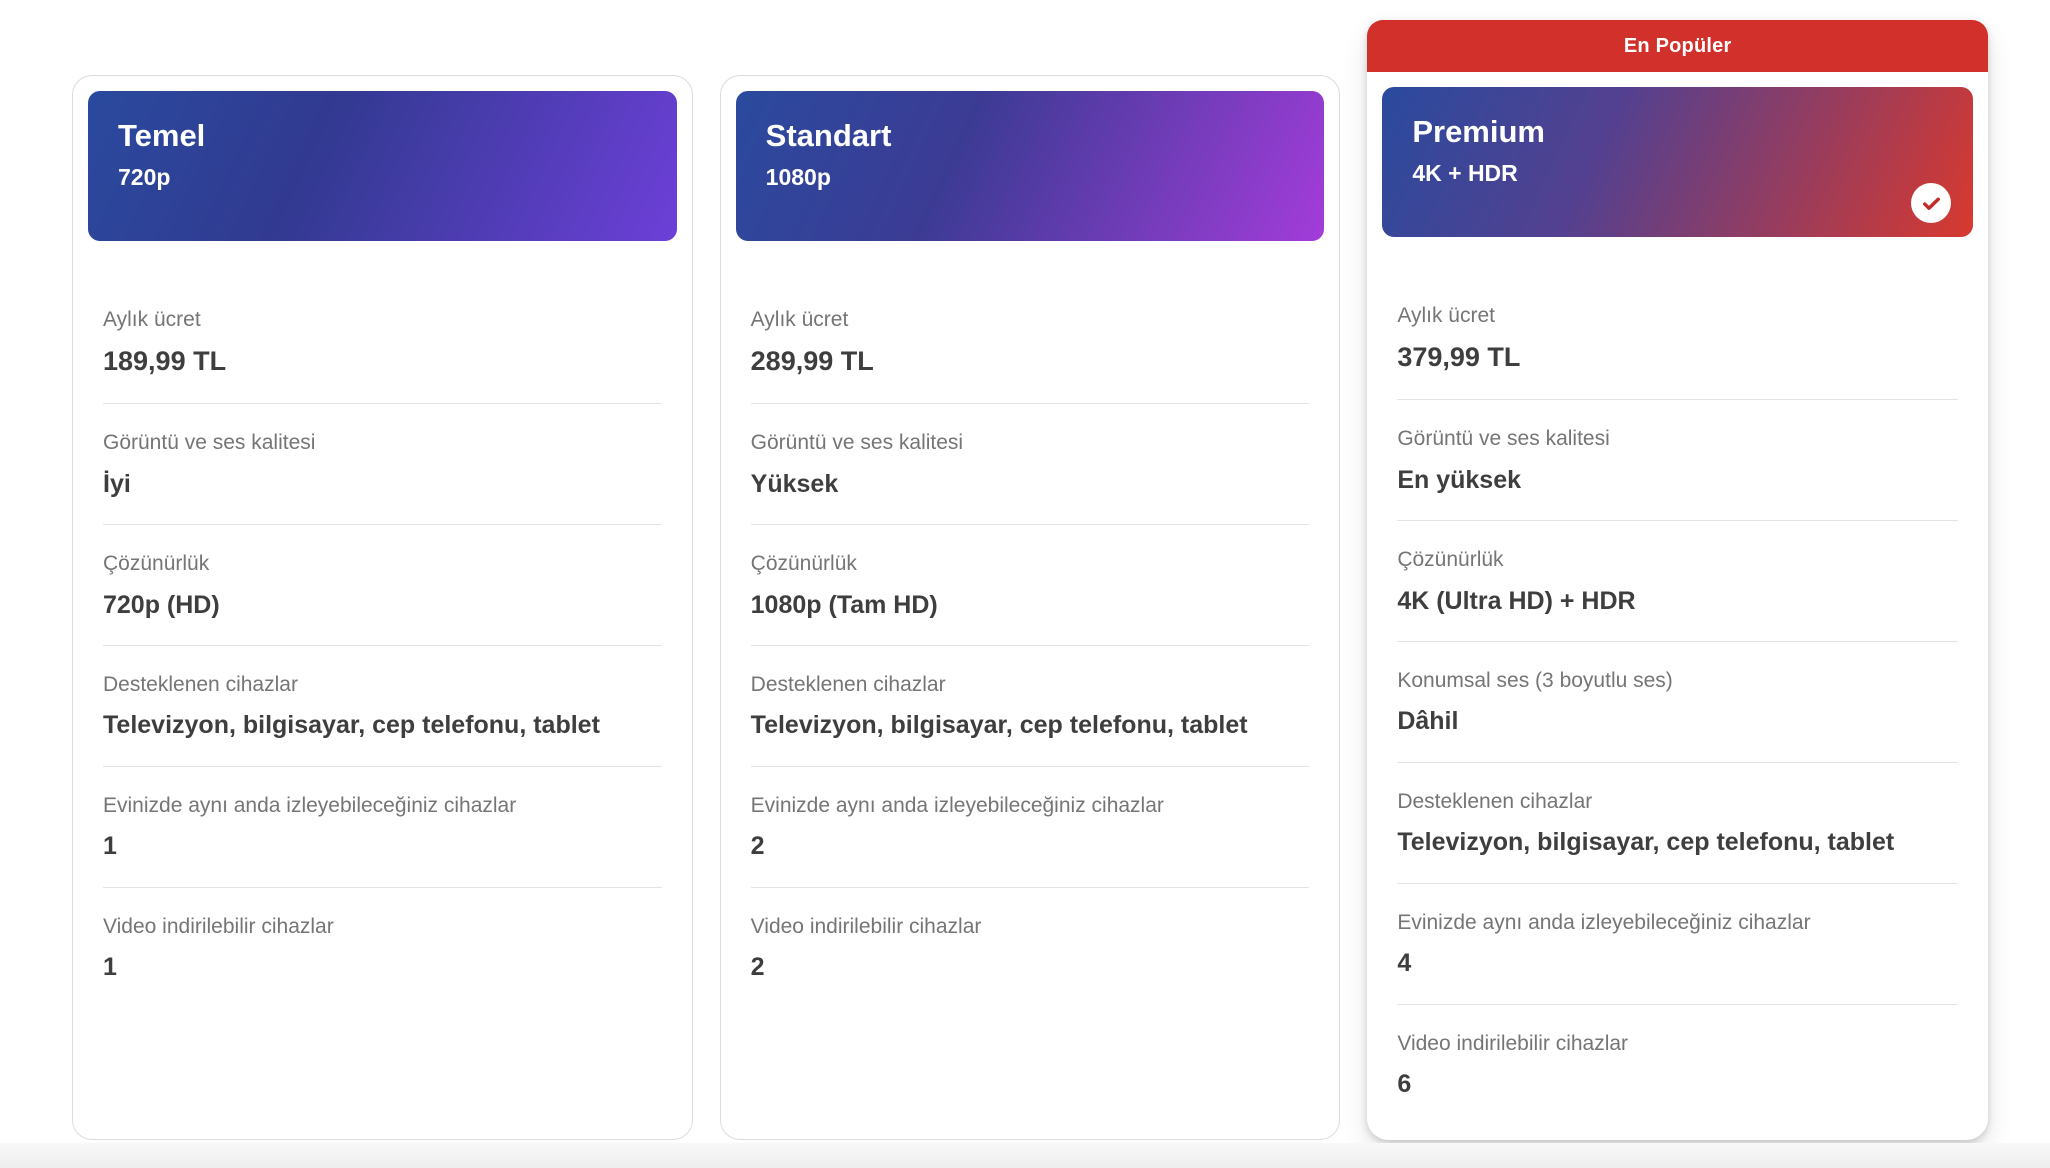 Image resolution: width=2050 pixels, height=1168 pixels. Describe the element at coordinates (1677, 1065) in the screenshot. I see `feature-row: Video indirilebilir cihazlar 6` at that location.